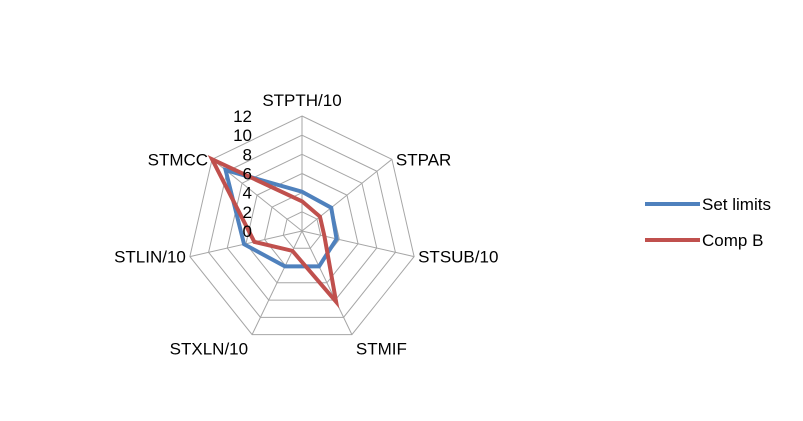  What do you see at coordinates (242, 135) in the screenshot?
I see `tick-label: 10` at bounding box center [242, 135].